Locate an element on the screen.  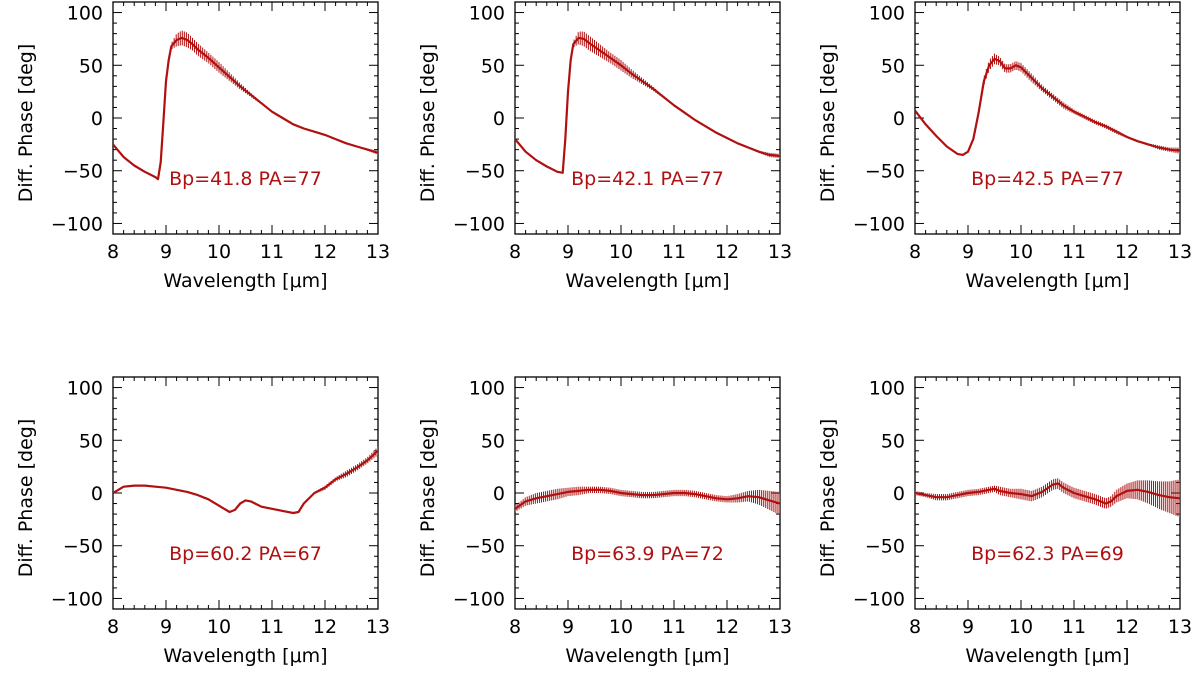
baseline-annotation: Bp=62.3 PA=69 is located at coordinates (1047, 554).